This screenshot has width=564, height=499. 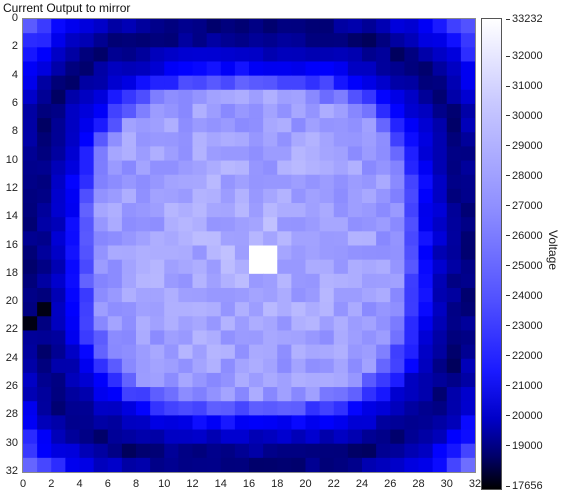 I want to click on y-tick-label: 26, so click(x=11, y=386).